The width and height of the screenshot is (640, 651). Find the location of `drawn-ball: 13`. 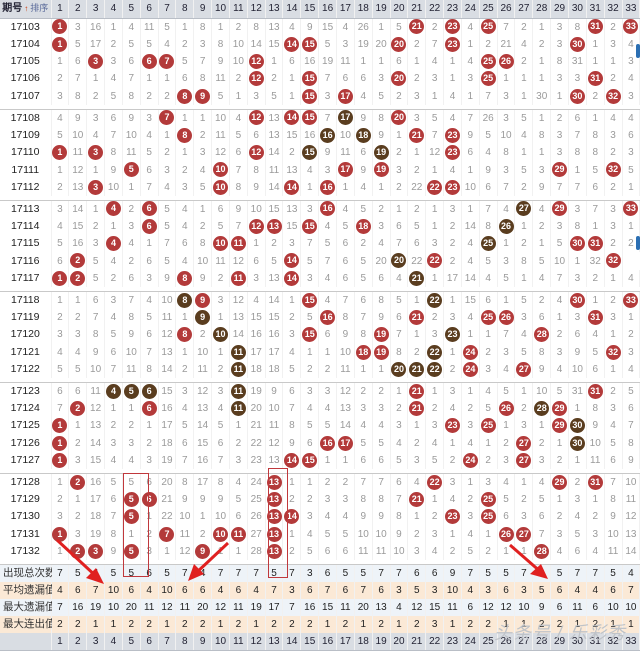

drawn-ball: 13 is located at coordinates (274, 226).